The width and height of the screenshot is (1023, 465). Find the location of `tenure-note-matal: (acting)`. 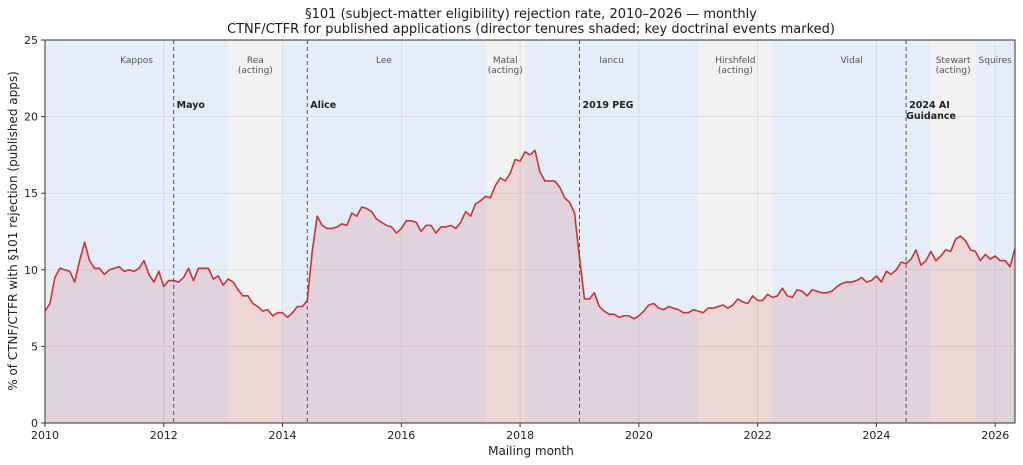

tenure-note-matal: (acting) is located at coordinates (505, 71).